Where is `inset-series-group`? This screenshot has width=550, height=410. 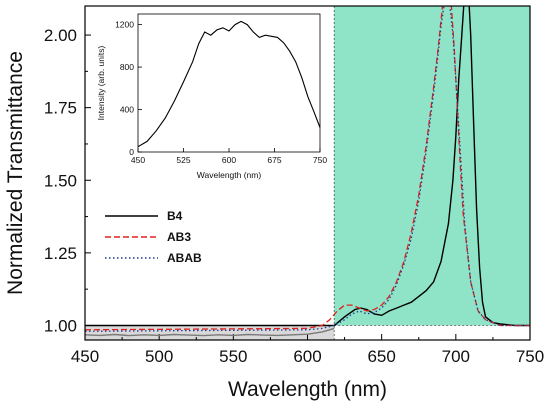
inset-series-group is located at coordinates (229, 84).